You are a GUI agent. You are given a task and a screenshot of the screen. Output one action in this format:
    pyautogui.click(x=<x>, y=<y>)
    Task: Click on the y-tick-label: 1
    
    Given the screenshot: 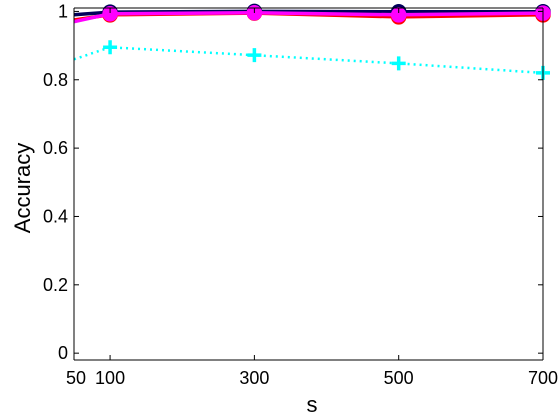 What is the action you would take?
    pyautogui.click(x=63, y=11)
    